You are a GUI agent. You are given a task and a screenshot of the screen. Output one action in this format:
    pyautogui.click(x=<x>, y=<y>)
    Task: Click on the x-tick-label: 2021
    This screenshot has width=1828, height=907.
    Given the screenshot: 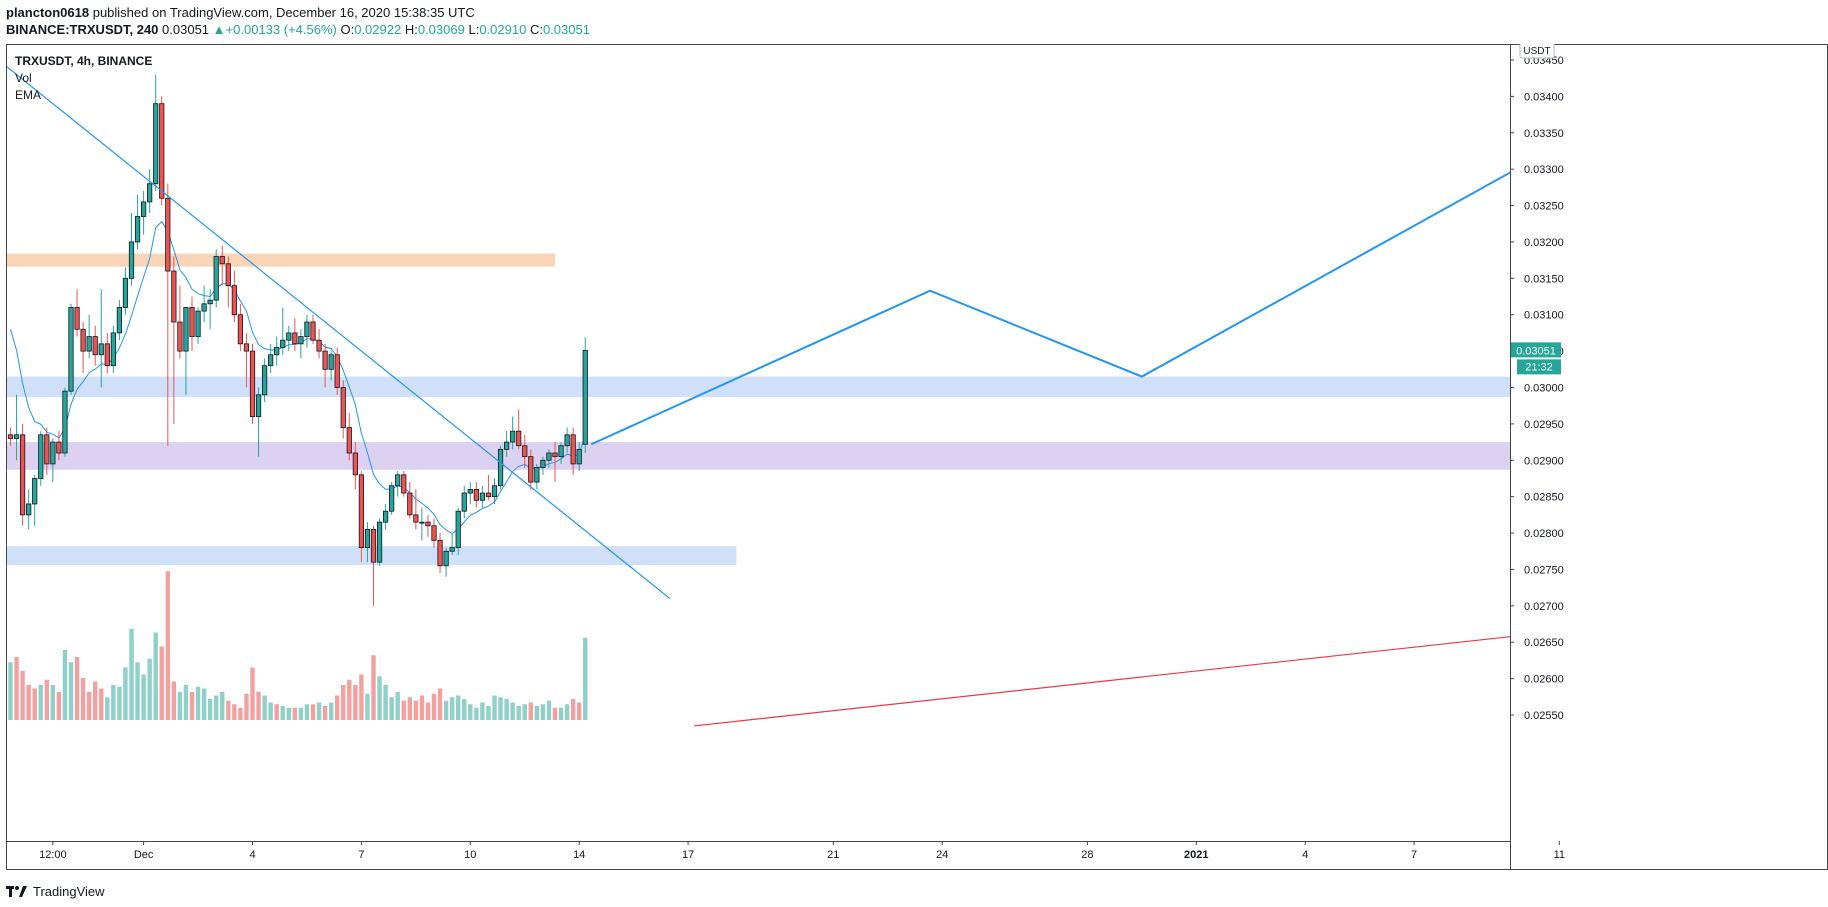 What is the action you would take?
    pyautogui.click(x=1196, y=855)
    